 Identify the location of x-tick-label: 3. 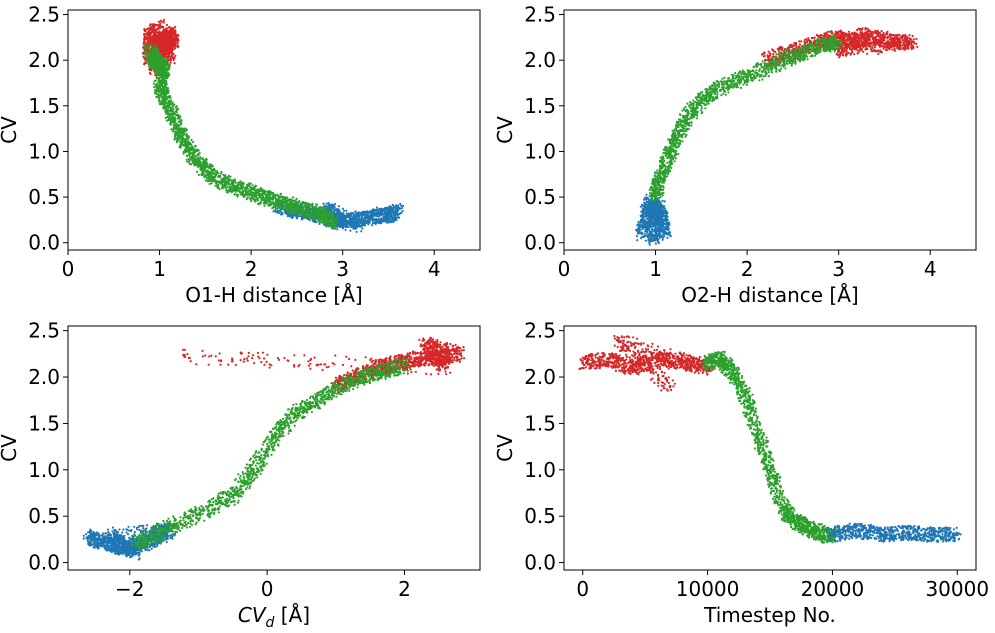
(342, 269).